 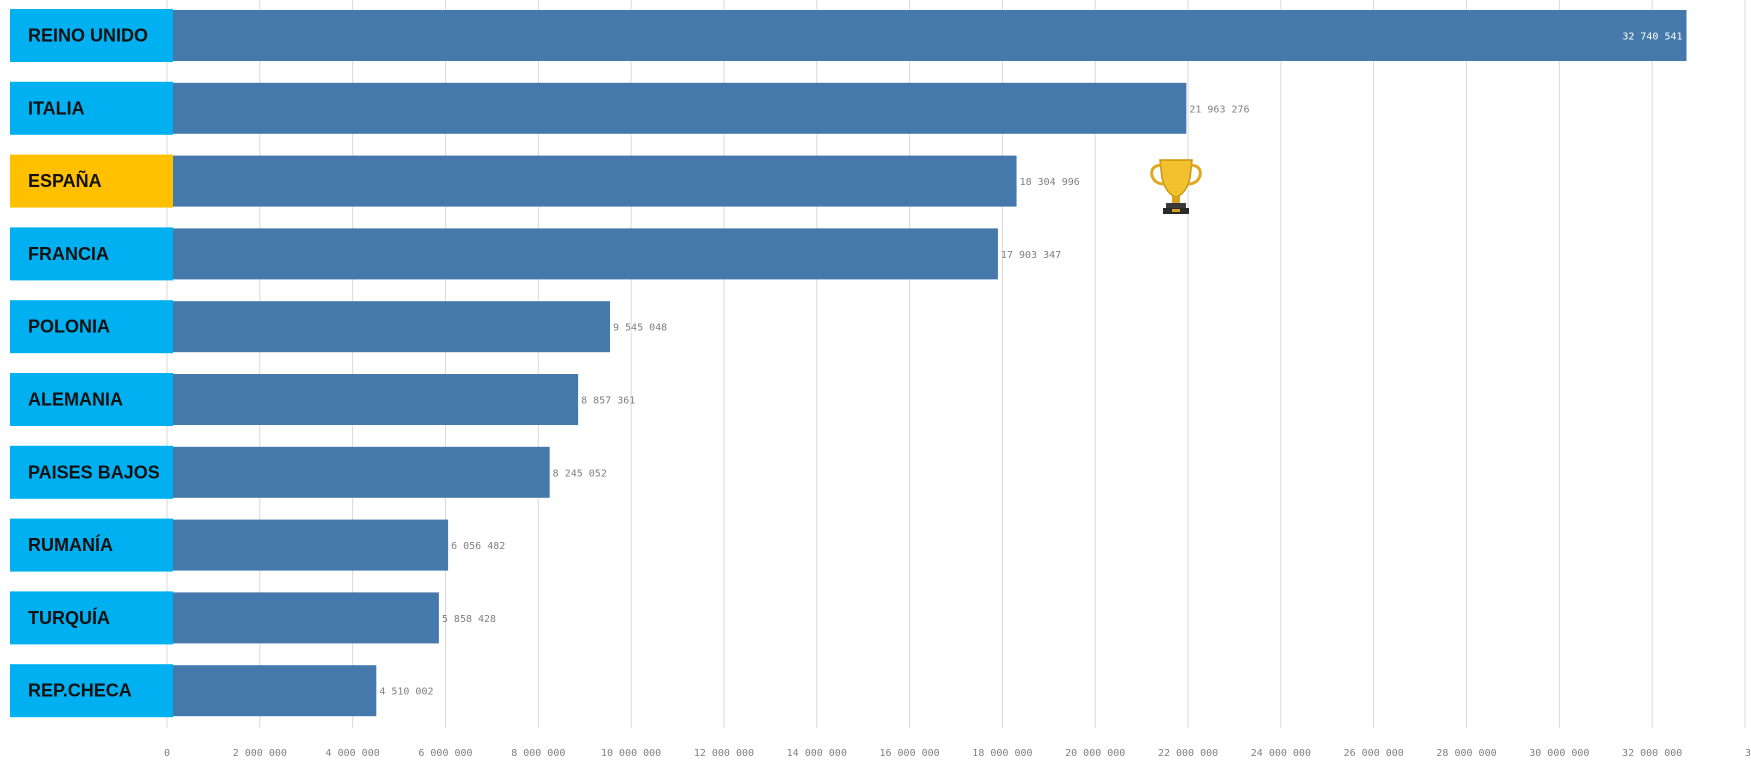 What do you see at coordinates (406, 692) in the screenshot?
I see `value-label: 4 510 002` at bounding box center [406, 692].